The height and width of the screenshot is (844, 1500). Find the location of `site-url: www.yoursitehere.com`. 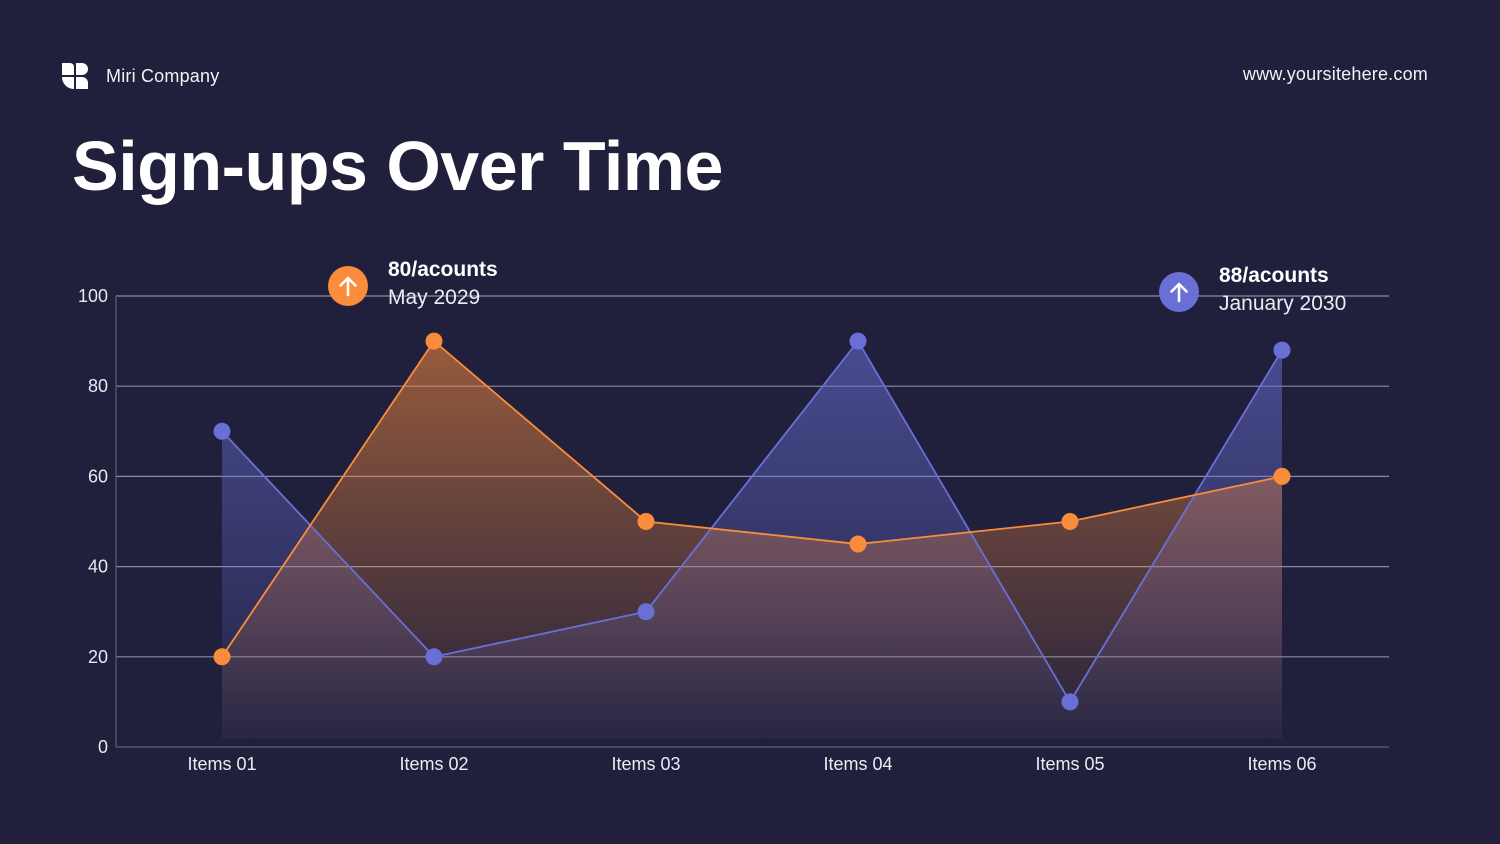

site-url: www.yoursitehere.com is located at coordinates (1335, 74).